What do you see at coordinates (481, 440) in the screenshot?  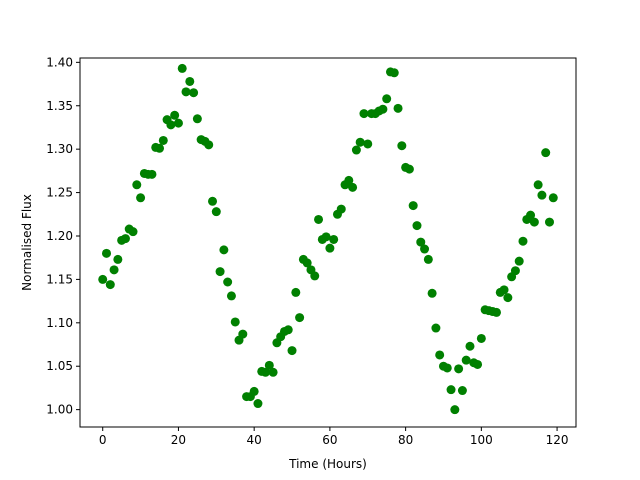 I see `x-tick-label: 100` at bounding box center [481, 440].